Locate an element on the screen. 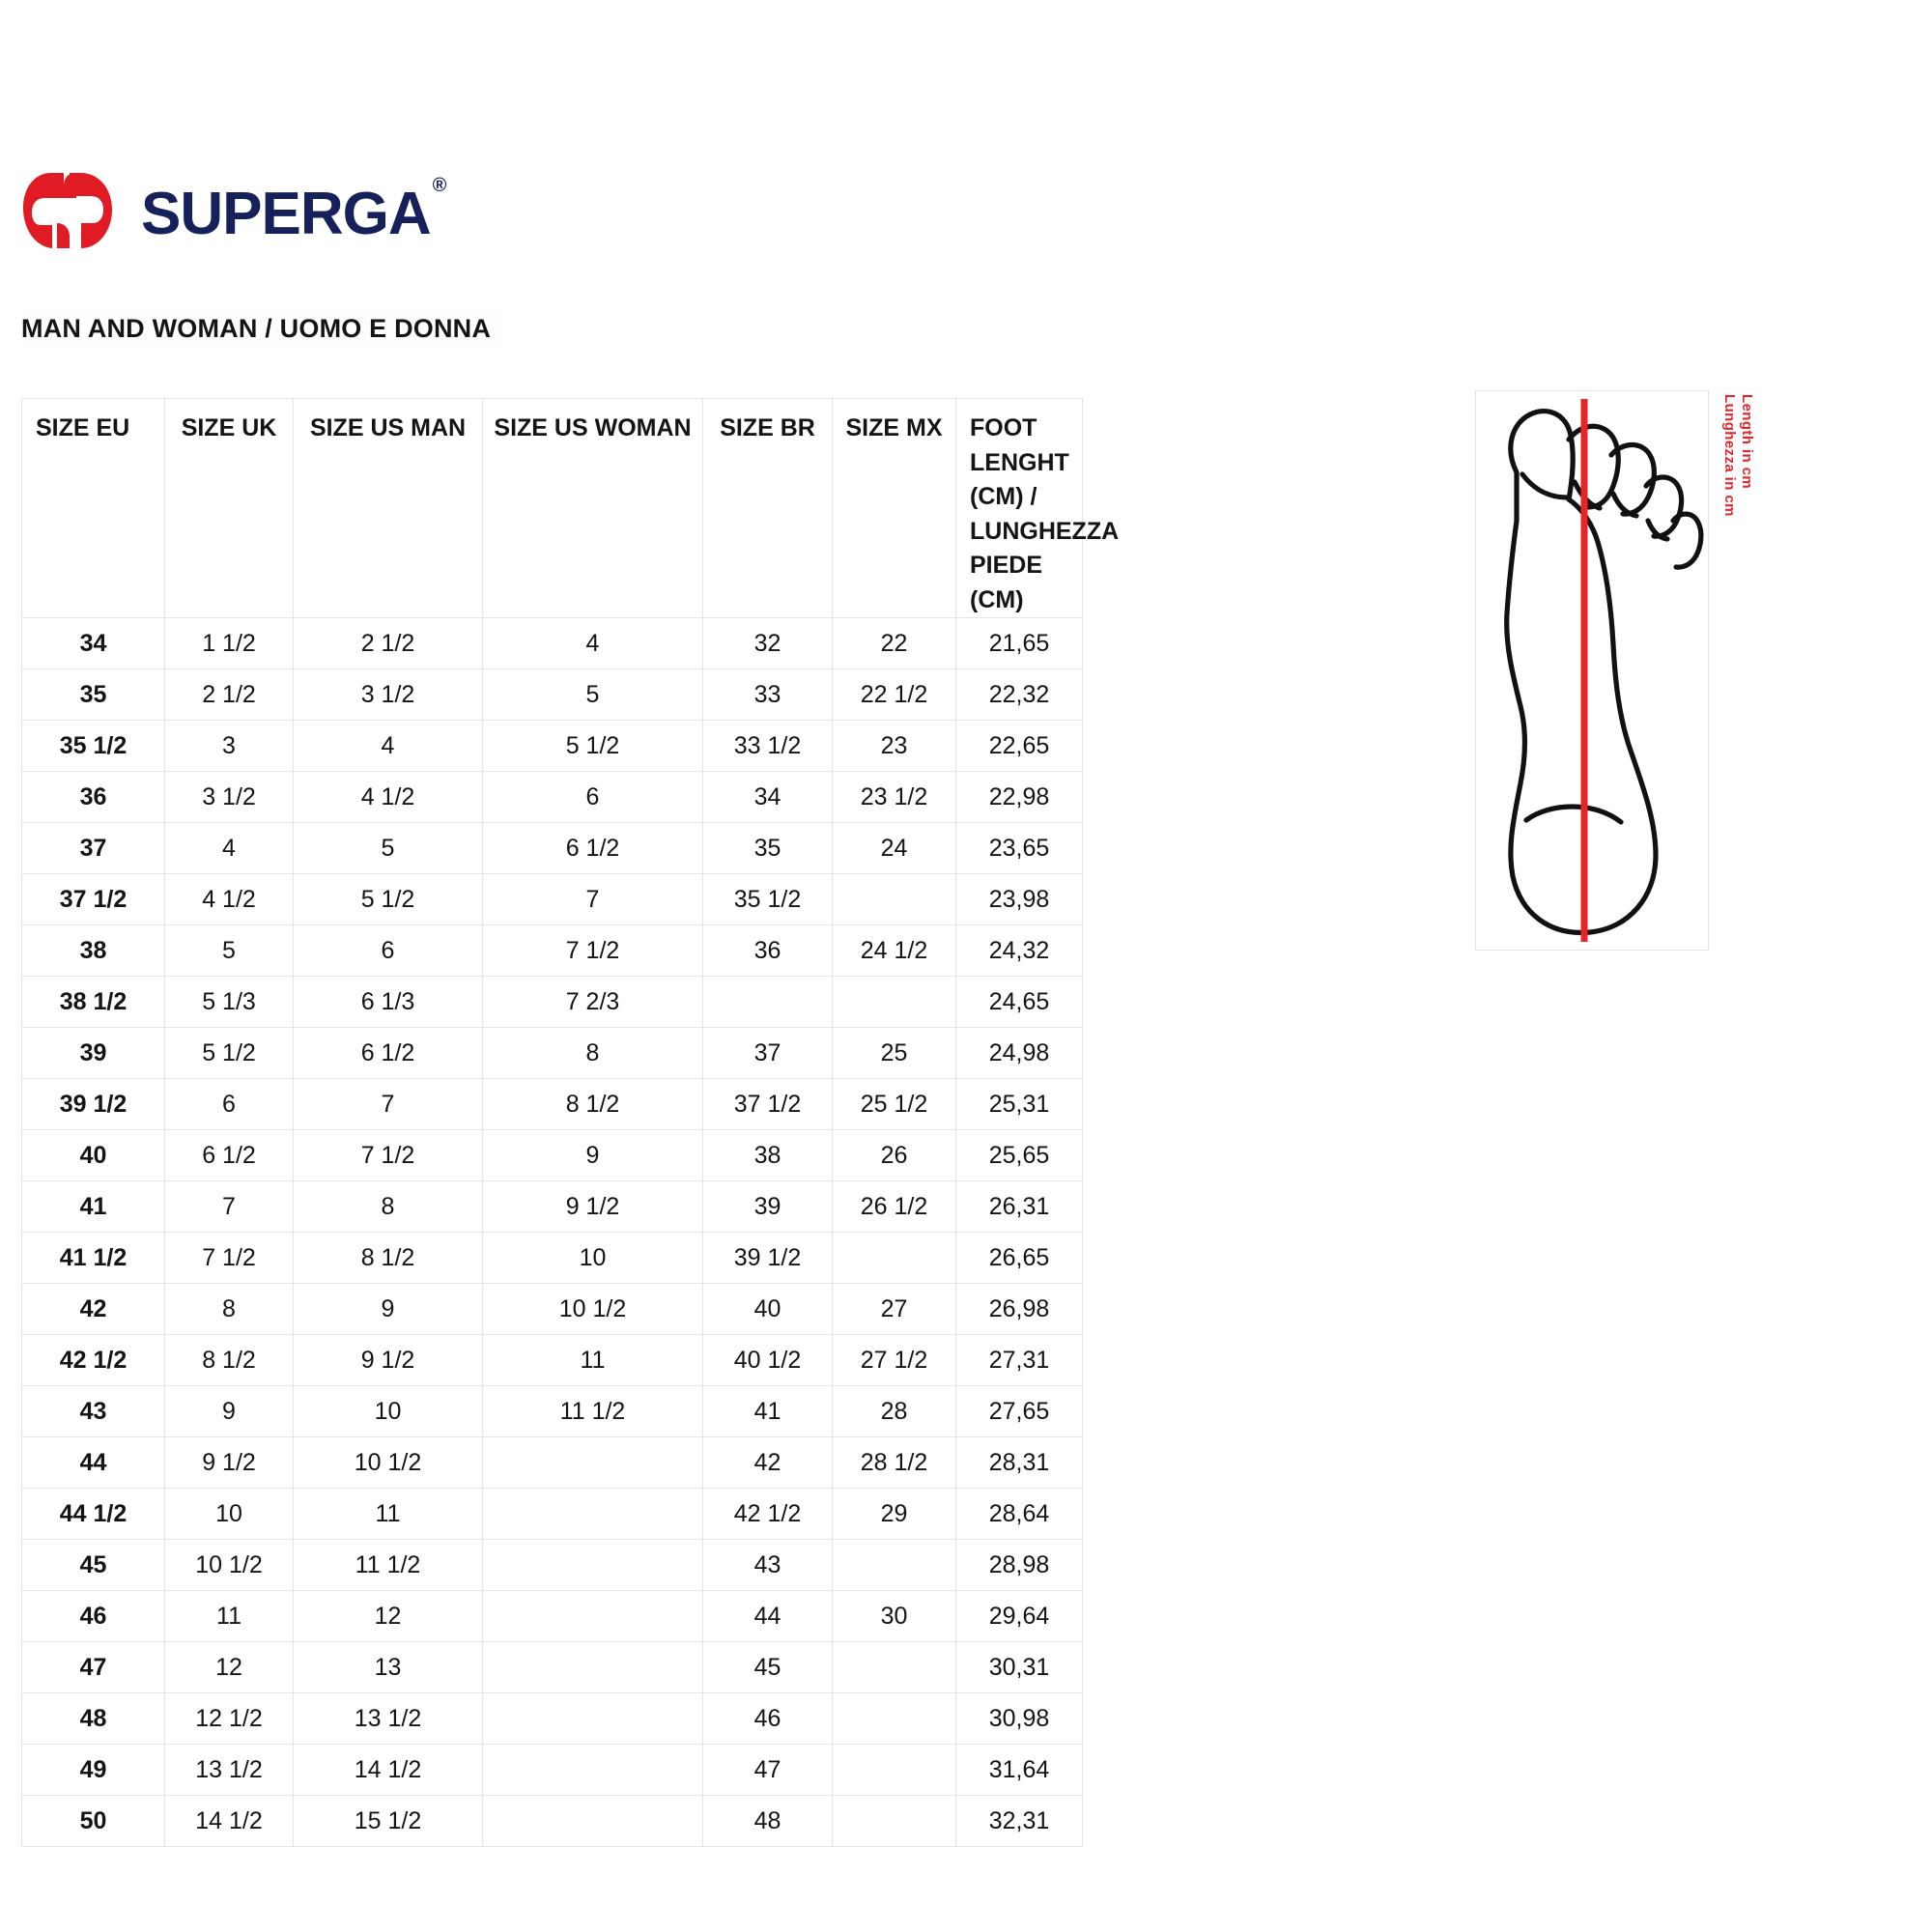 This screenshot has height=1932, width=1932. table-row: 37 1/2 4 1/2 5 1/2 7 35 1/2 23,98 is located at coordinates (552, 899).